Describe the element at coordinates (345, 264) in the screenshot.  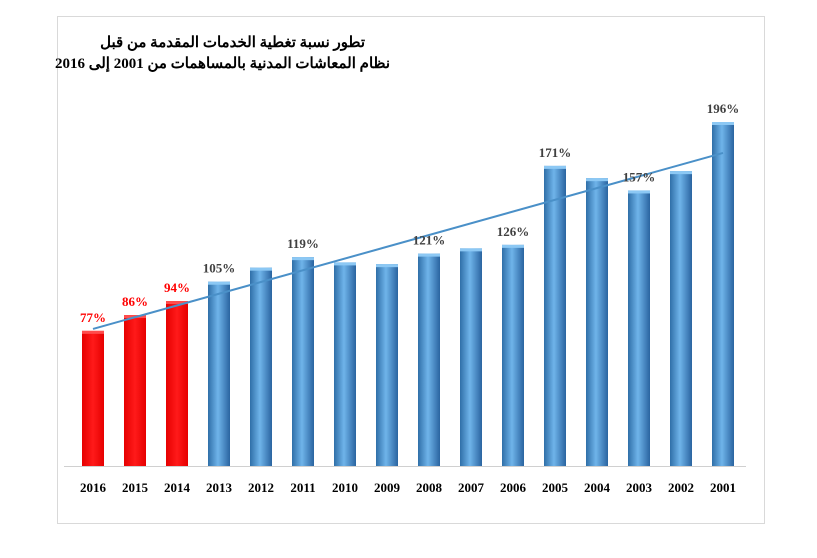
I see `bar-cap-2010` at that location.